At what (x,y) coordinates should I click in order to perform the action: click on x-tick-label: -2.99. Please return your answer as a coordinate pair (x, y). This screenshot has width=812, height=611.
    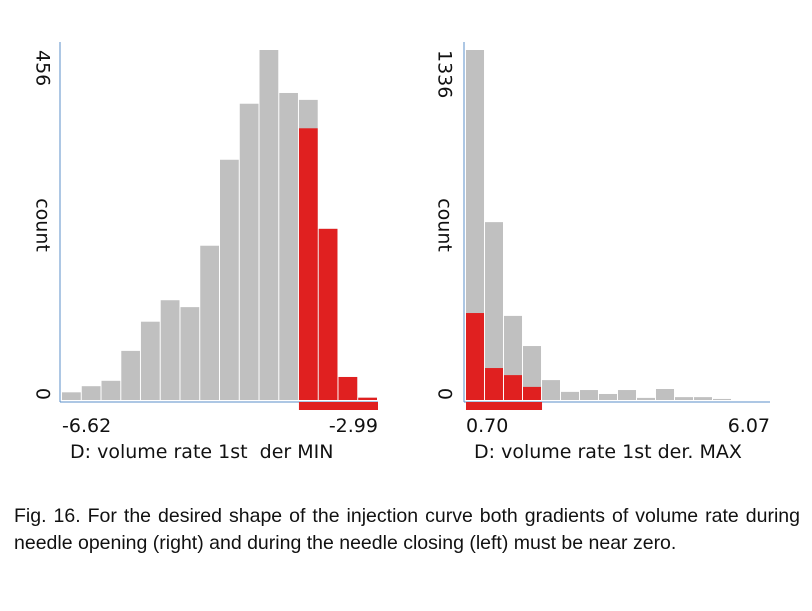
    Looking at the image, I should click on (353, 426).